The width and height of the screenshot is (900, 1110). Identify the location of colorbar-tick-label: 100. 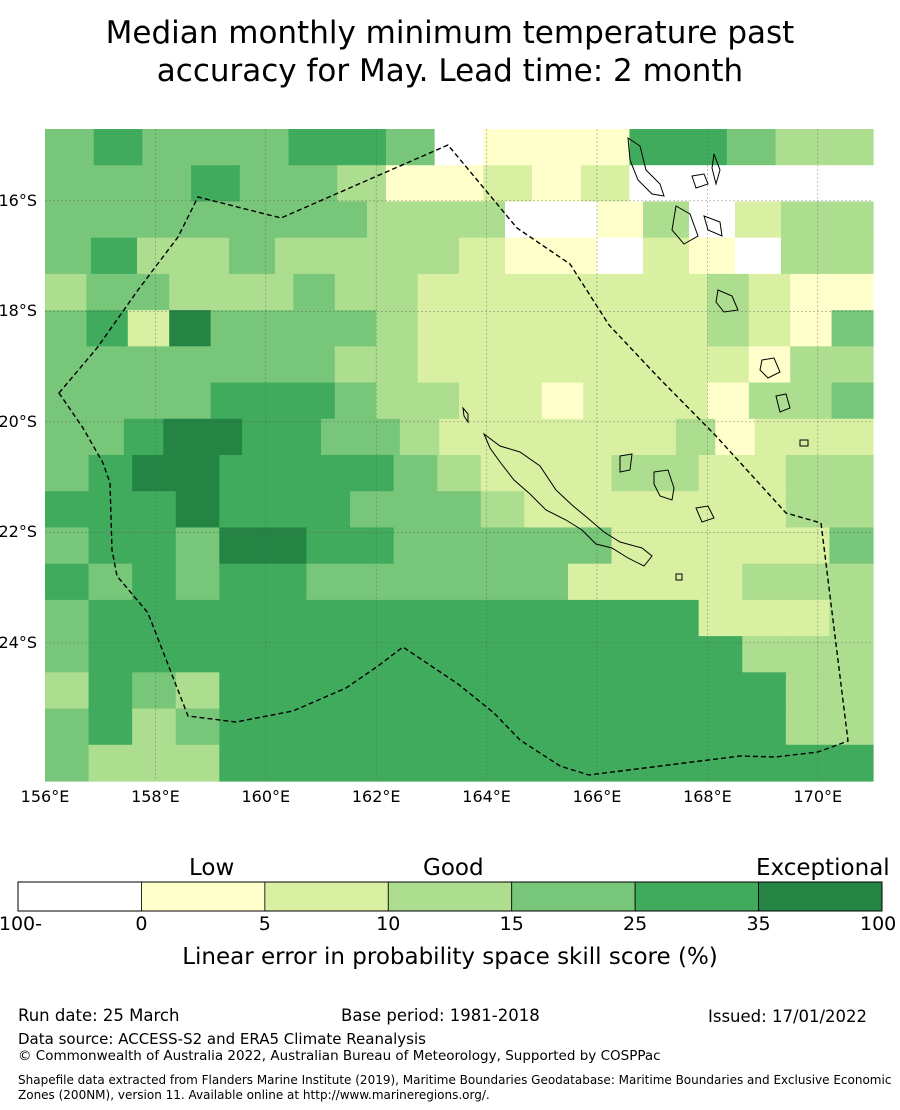
(878, 924).